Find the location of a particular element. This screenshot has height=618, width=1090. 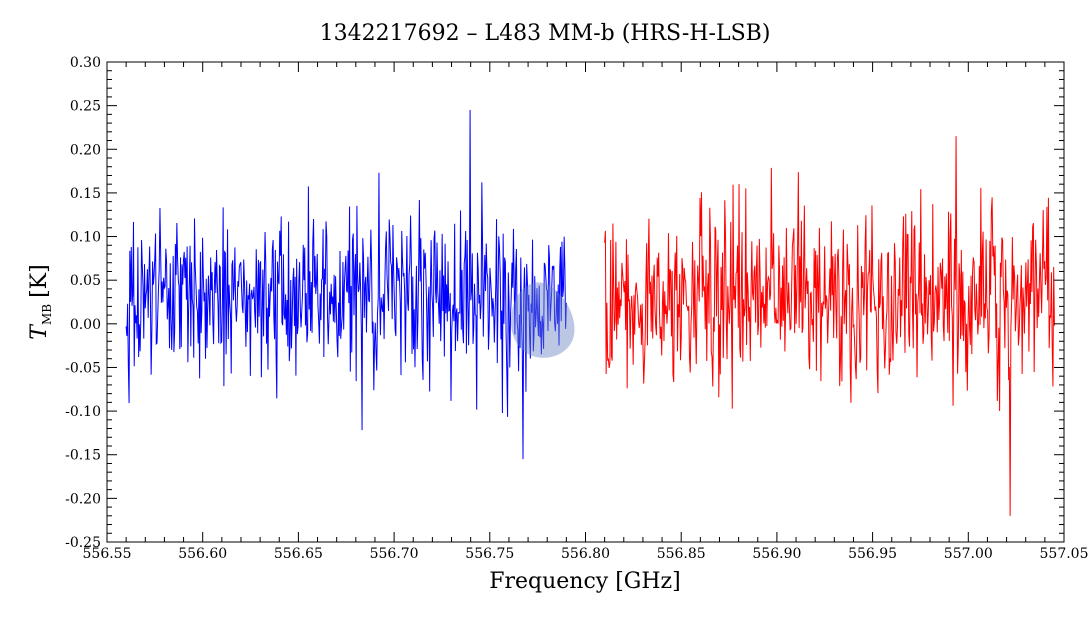

y-tick-label: 0.25 is located at coordinates (85, 107).